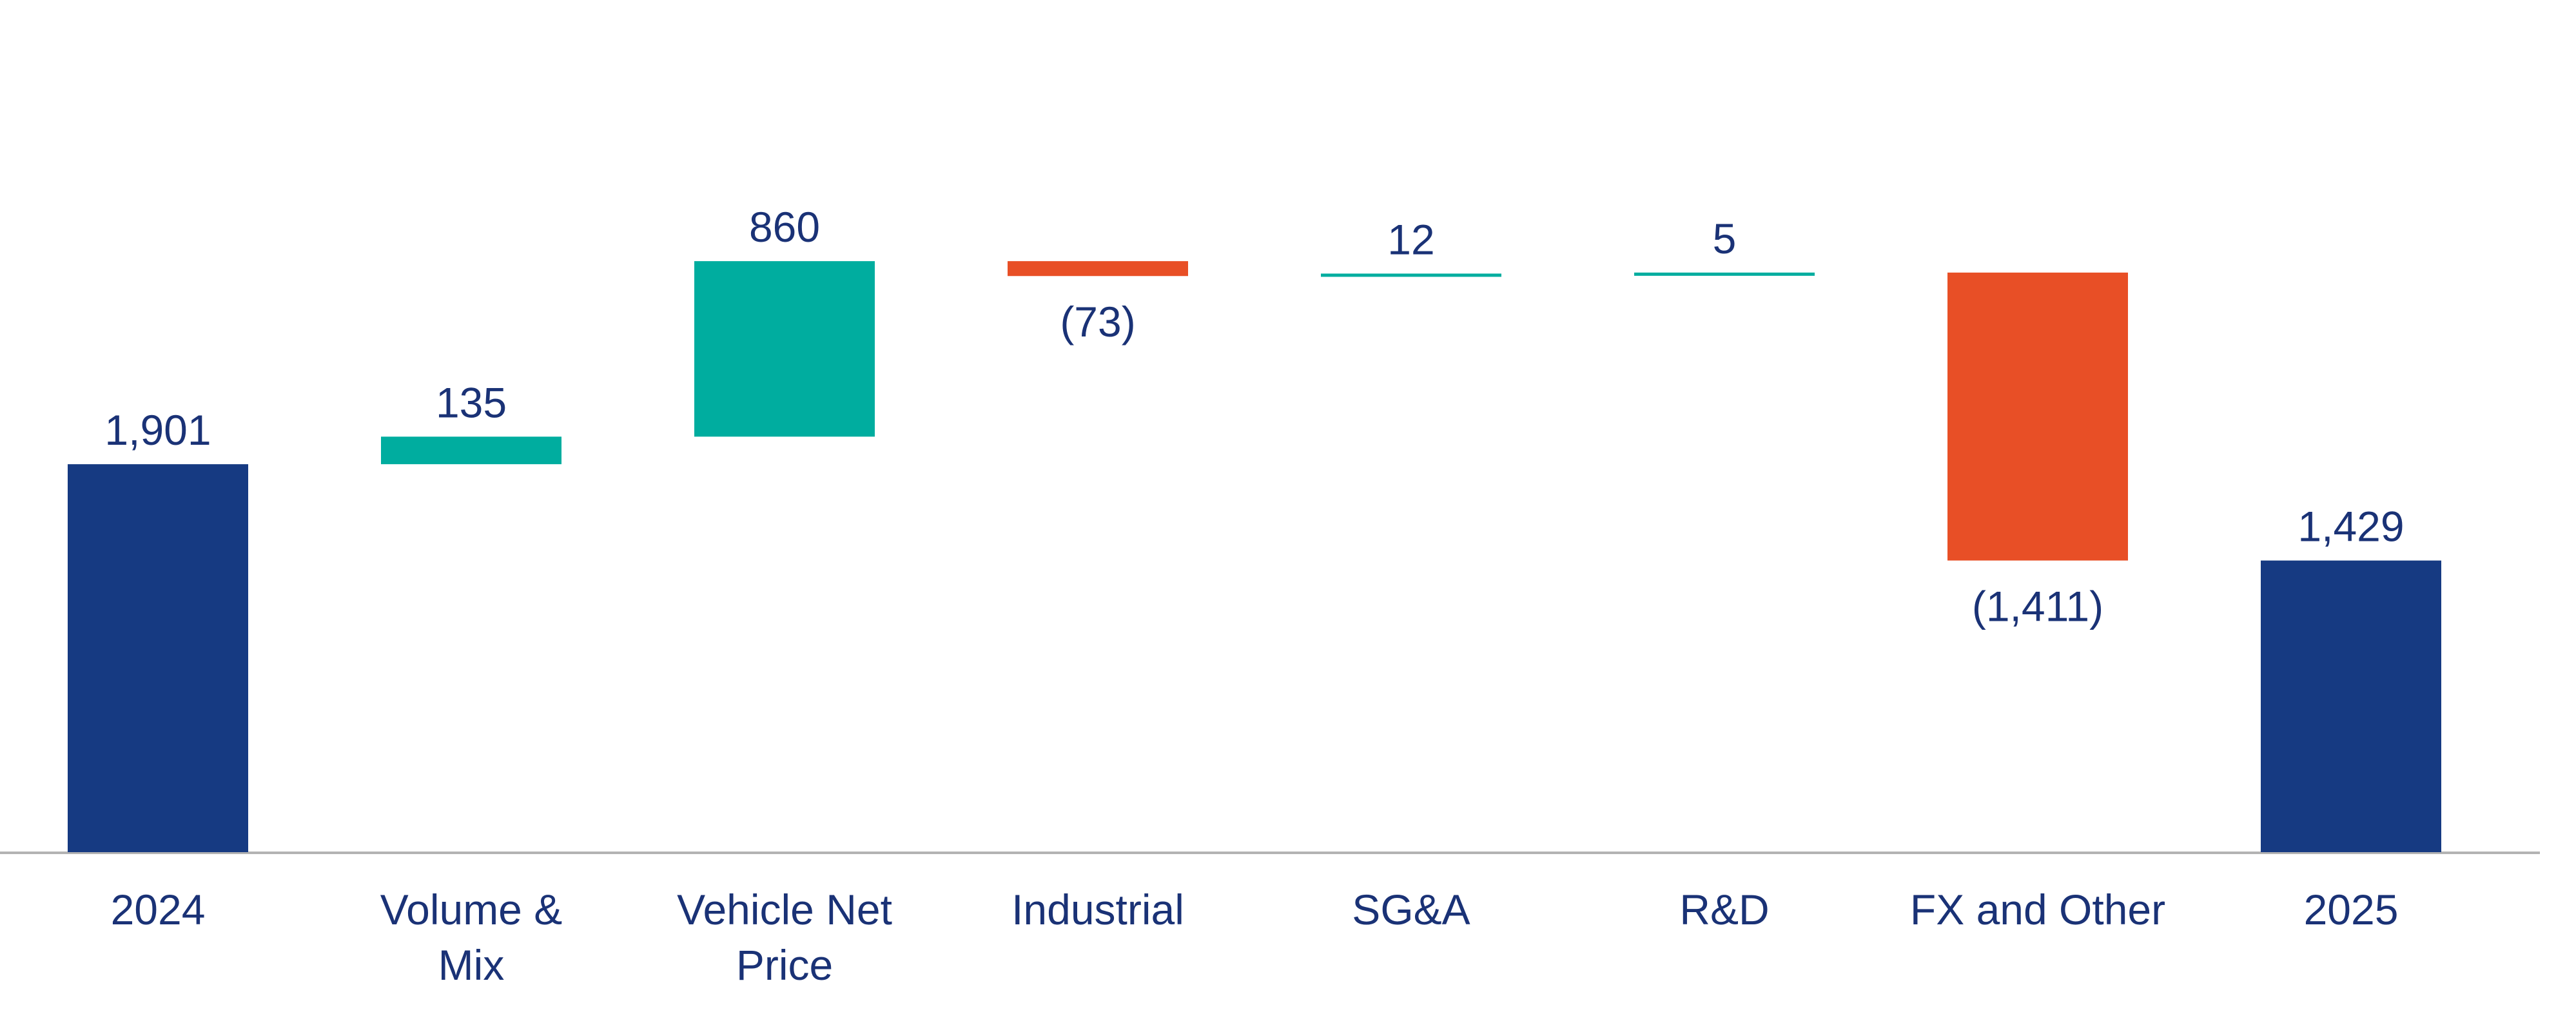 The width and height of the screenshot is (2576, 1032). What do you see at coordinates (2037, 910) in the screenshot?
I see `category-label-6: FX and Other` at bounding box center [2037, 910].